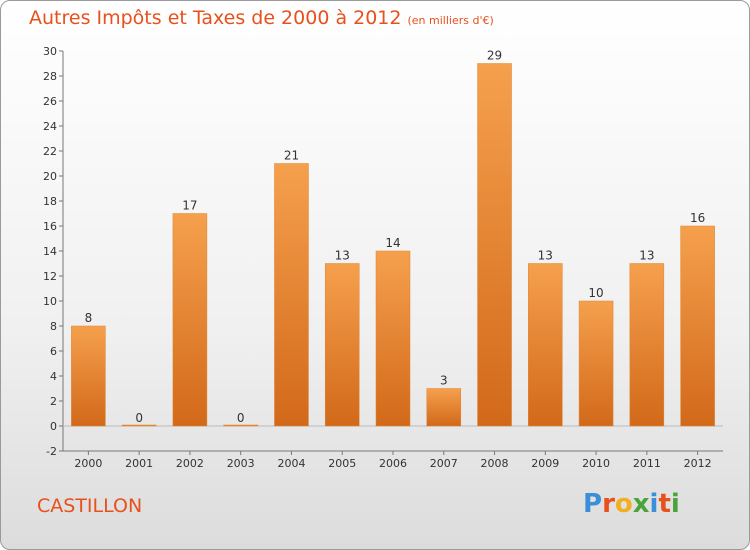 The width and height of the screenshot is (750, 550). I want to click on logo-letter: o, so click(623, 504).